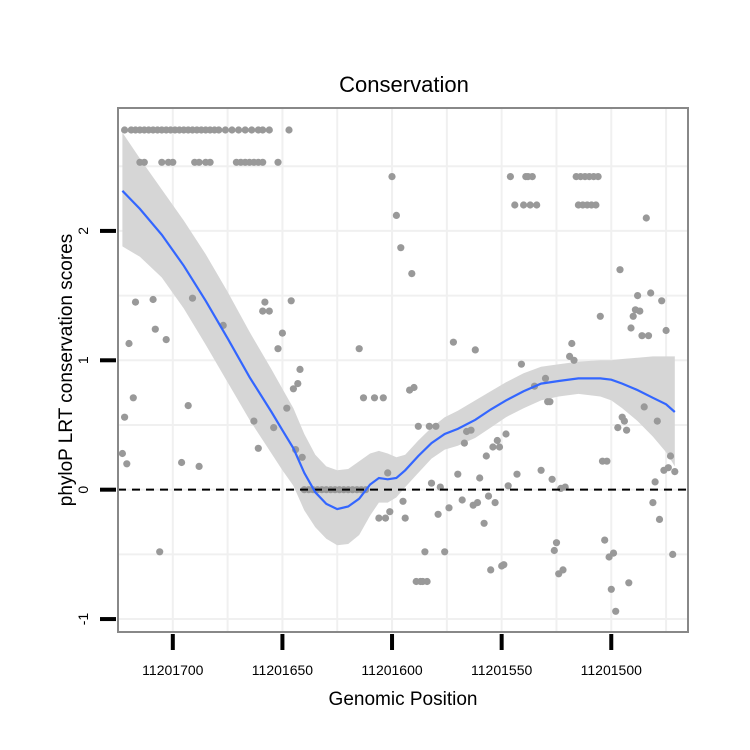 This screenshot has height=750, width=750. I want to click on x-tick-label: 11201550, so click(501, 670).